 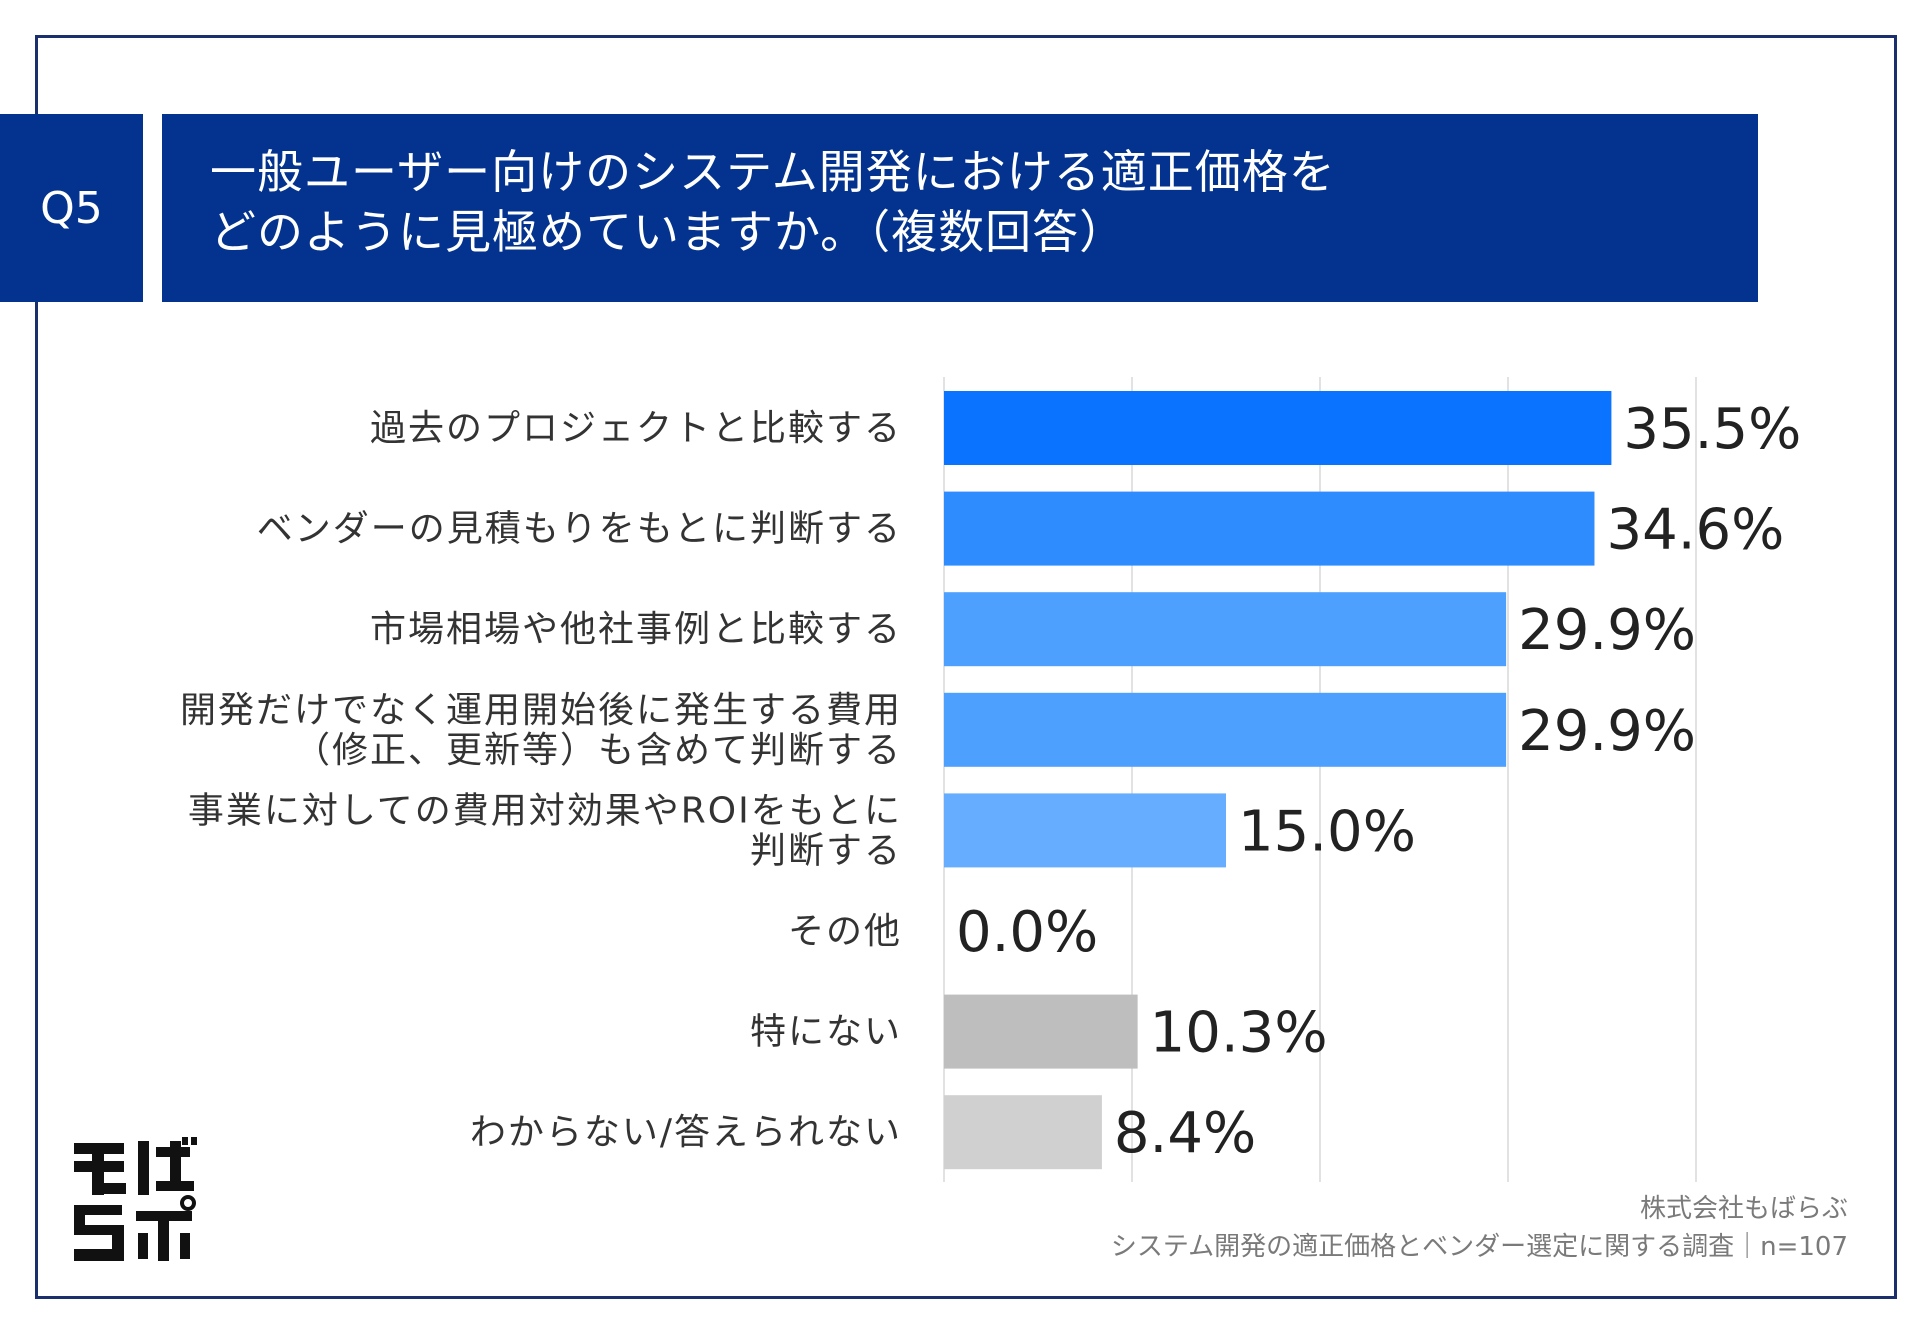 I want to click on value-label-4: 15.0%, so click(x=1327, y=831).